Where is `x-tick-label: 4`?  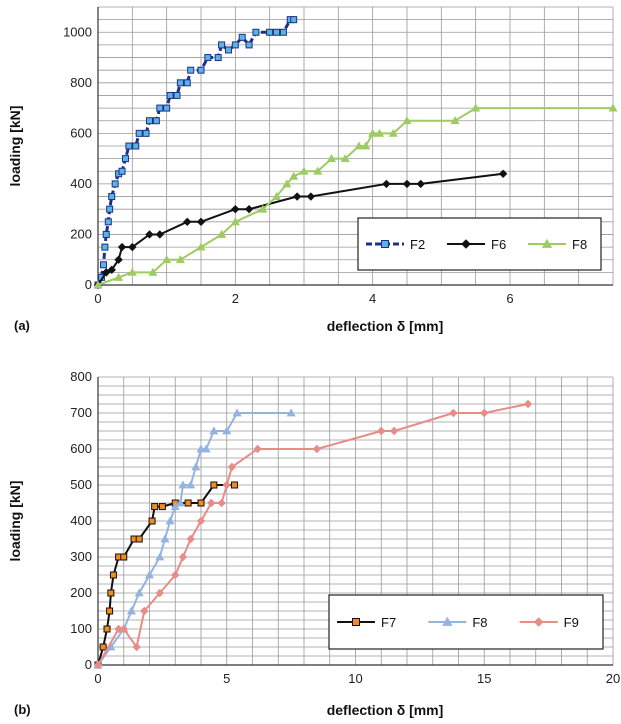 x-tick-label: 4 is located at coordinates (372, 298).